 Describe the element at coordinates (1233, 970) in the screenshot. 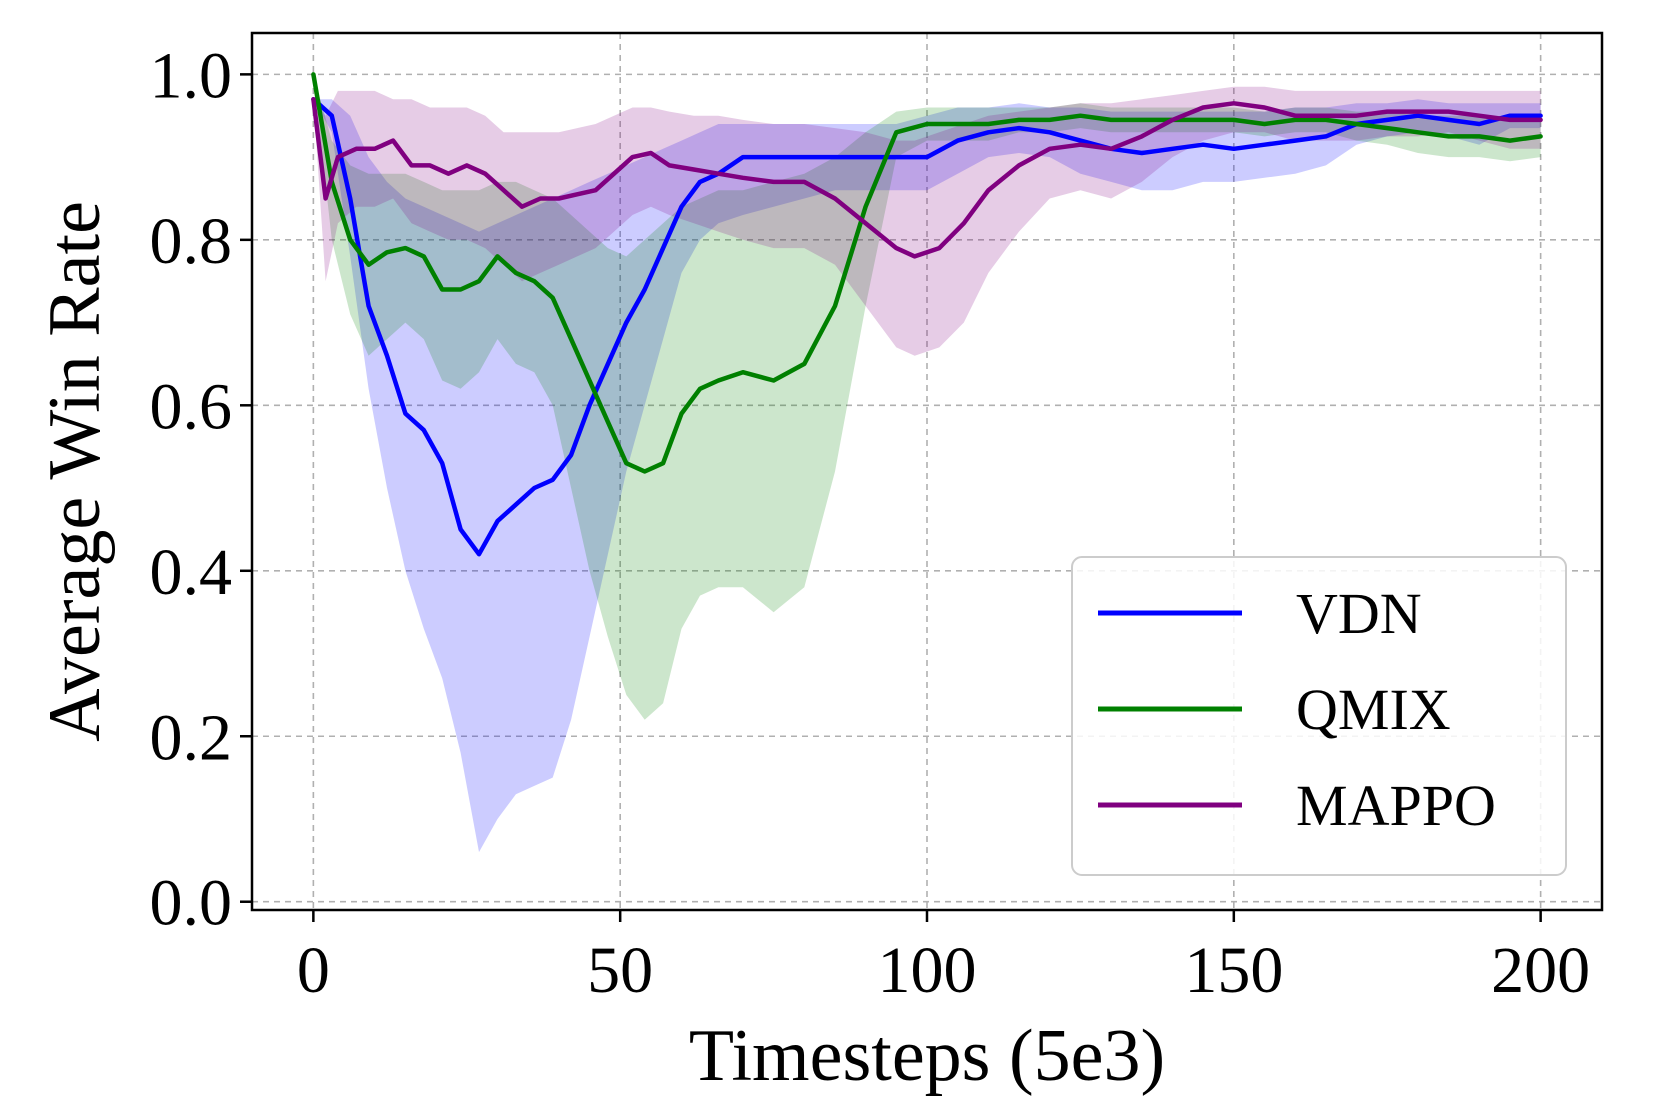

I see `x-tick-label: 150` at that location.